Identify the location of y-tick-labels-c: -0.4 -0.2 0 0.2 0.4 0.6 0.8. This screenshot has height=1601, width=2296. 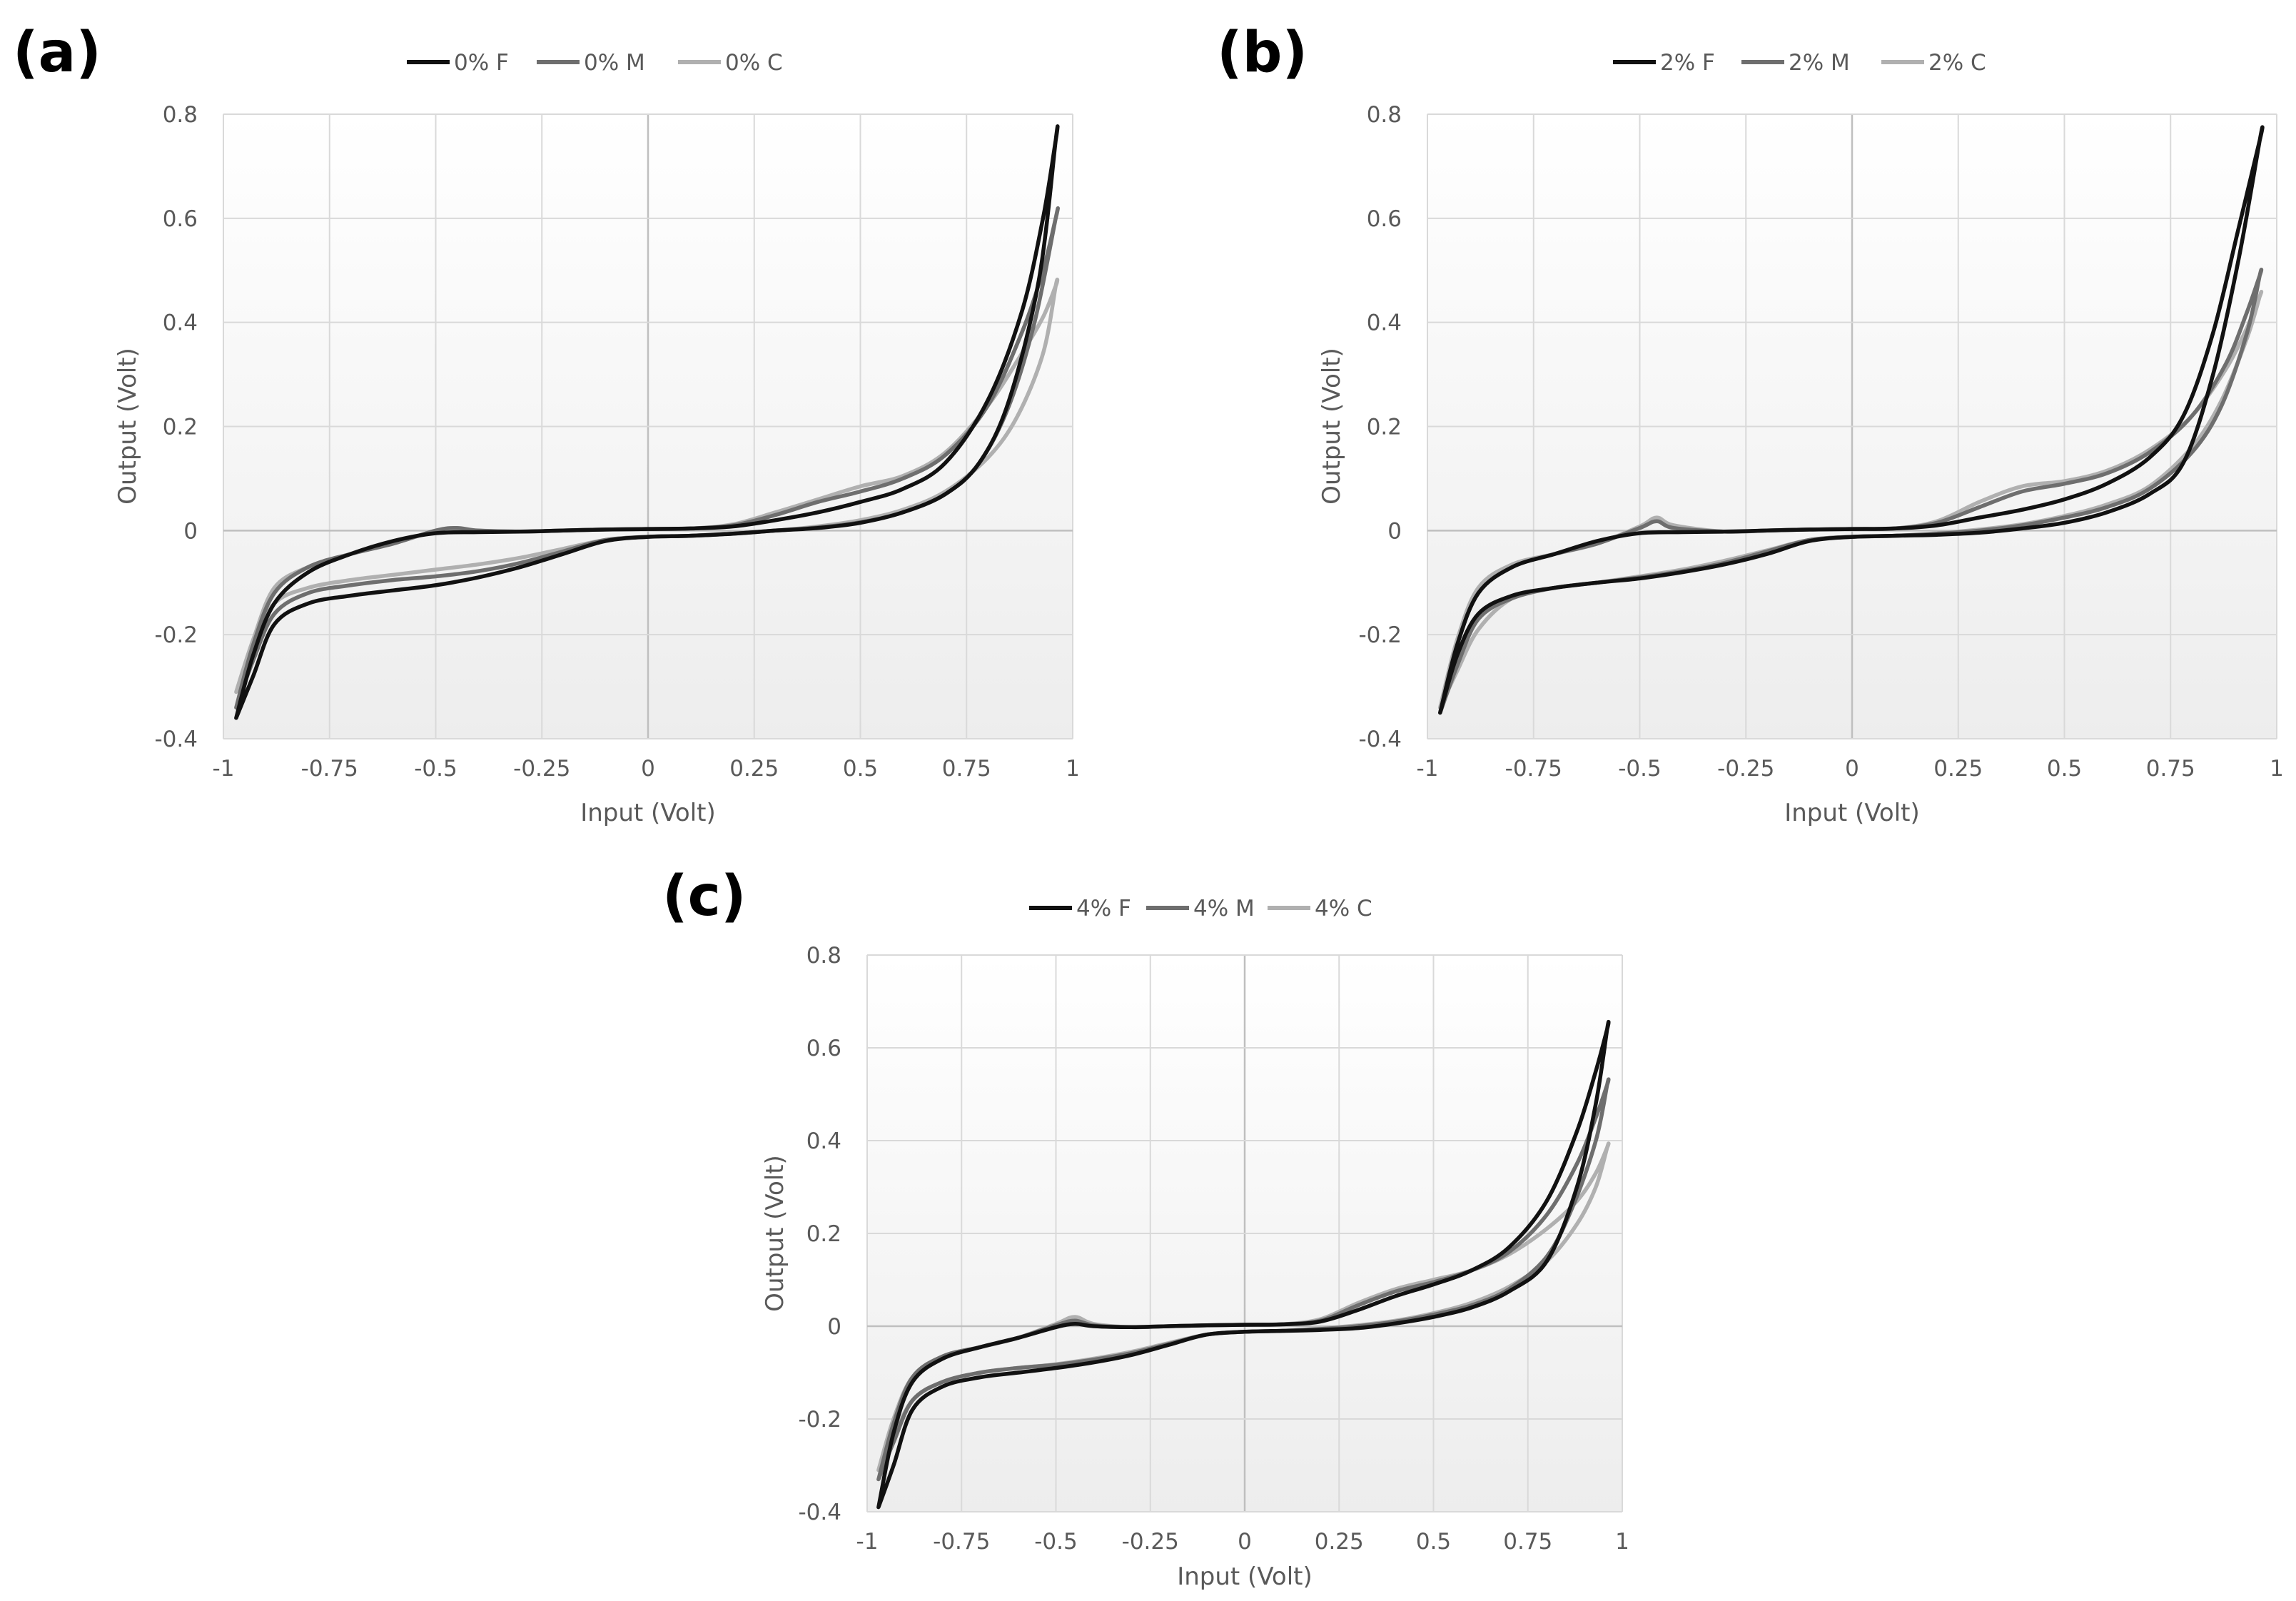
(820, 1234).